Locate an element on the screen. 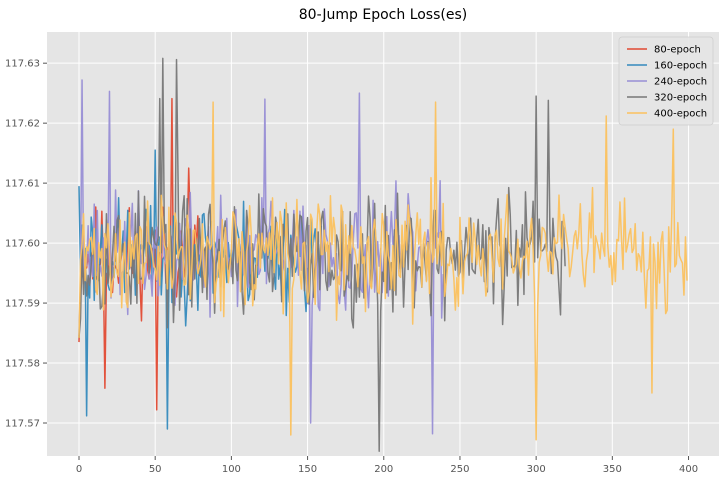  x-tick-label: 300 is located at coordinates (536, 469).